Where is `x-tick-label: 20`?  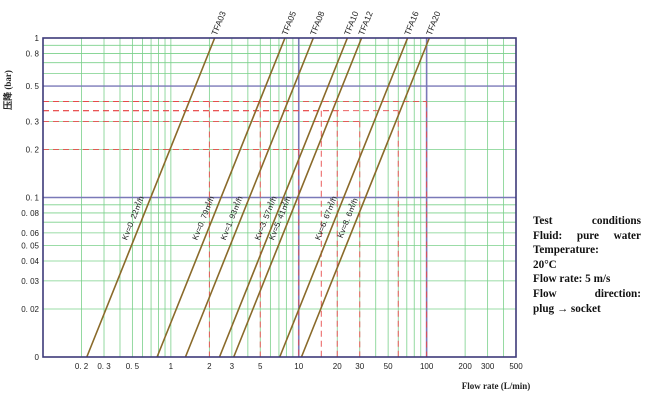
x-tick-label: 20 is located at coordinates (337, 366).